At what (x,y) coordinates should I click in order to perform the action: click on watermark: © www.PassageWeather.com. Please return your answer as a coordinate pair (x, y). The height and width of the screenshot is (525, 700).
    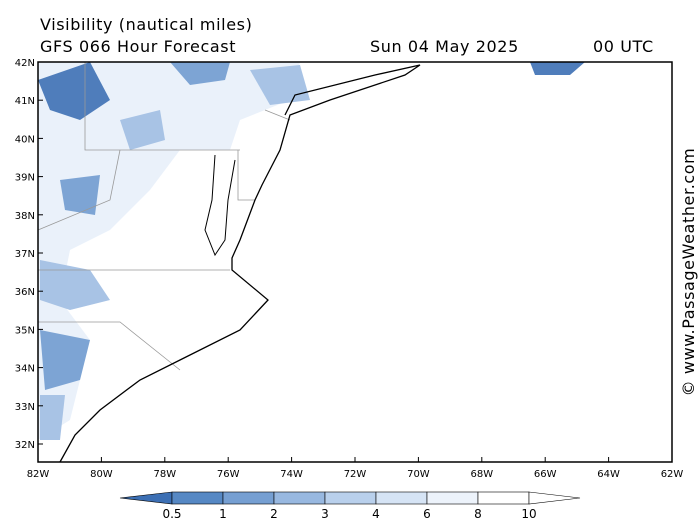
    Looking at the image, I should click on (688, 272).